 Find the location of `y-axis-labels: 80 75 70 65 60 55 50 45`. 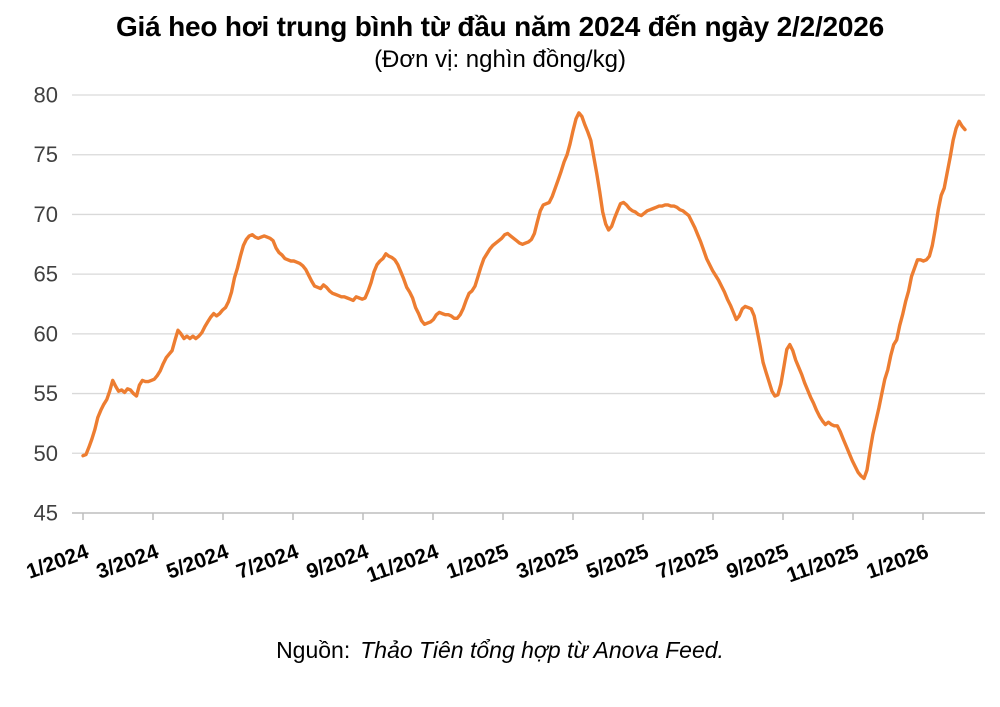

y-axis-labels: 80 75 70 65 60 55 50 45 is located at coordinates (46, 304).